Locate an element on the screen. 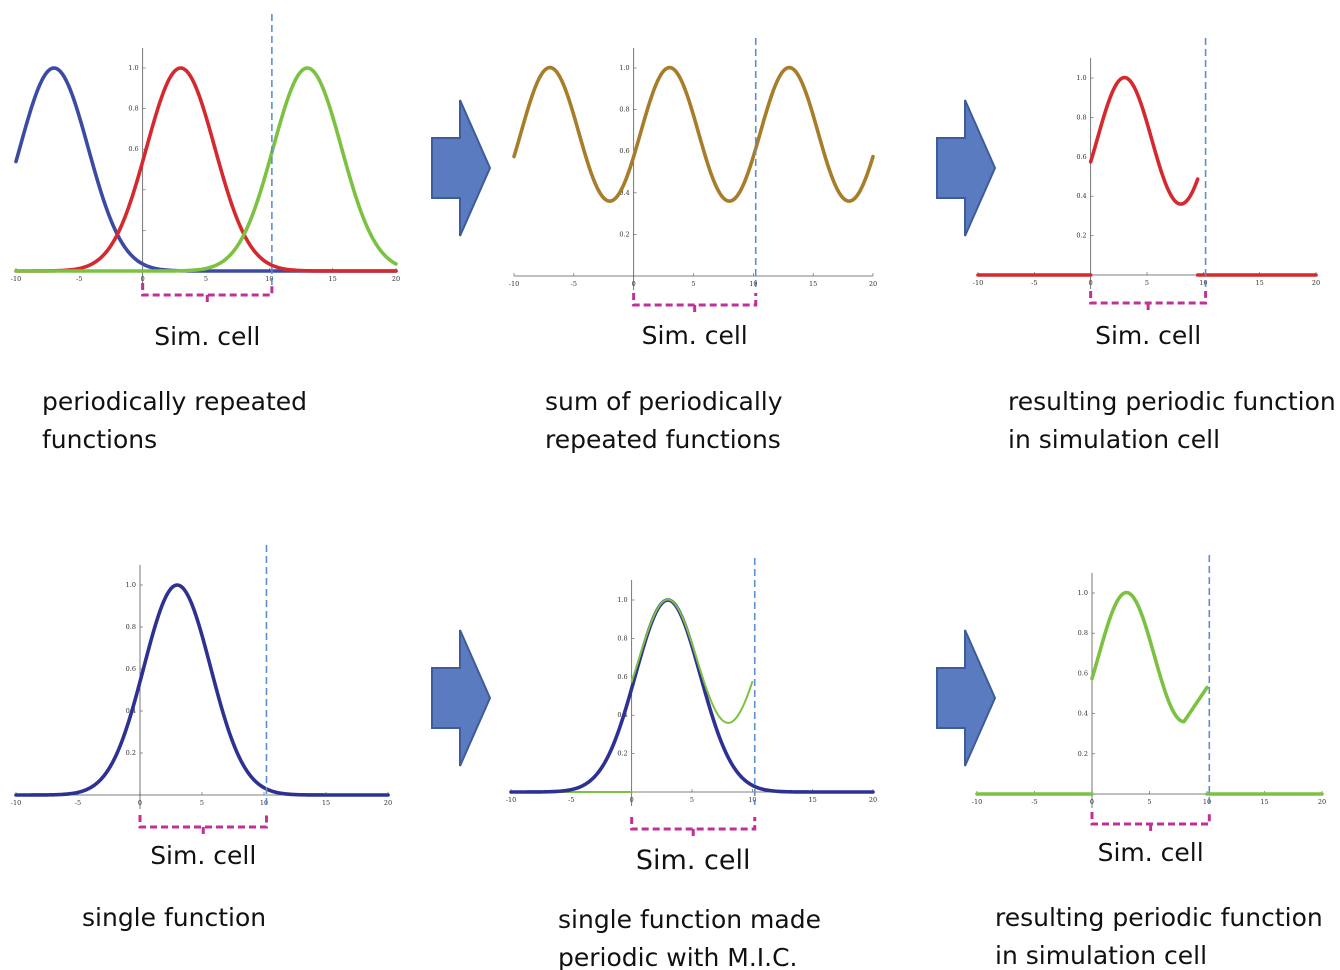  panel-caption-line-2: functions is located at coordinates (99, 439).